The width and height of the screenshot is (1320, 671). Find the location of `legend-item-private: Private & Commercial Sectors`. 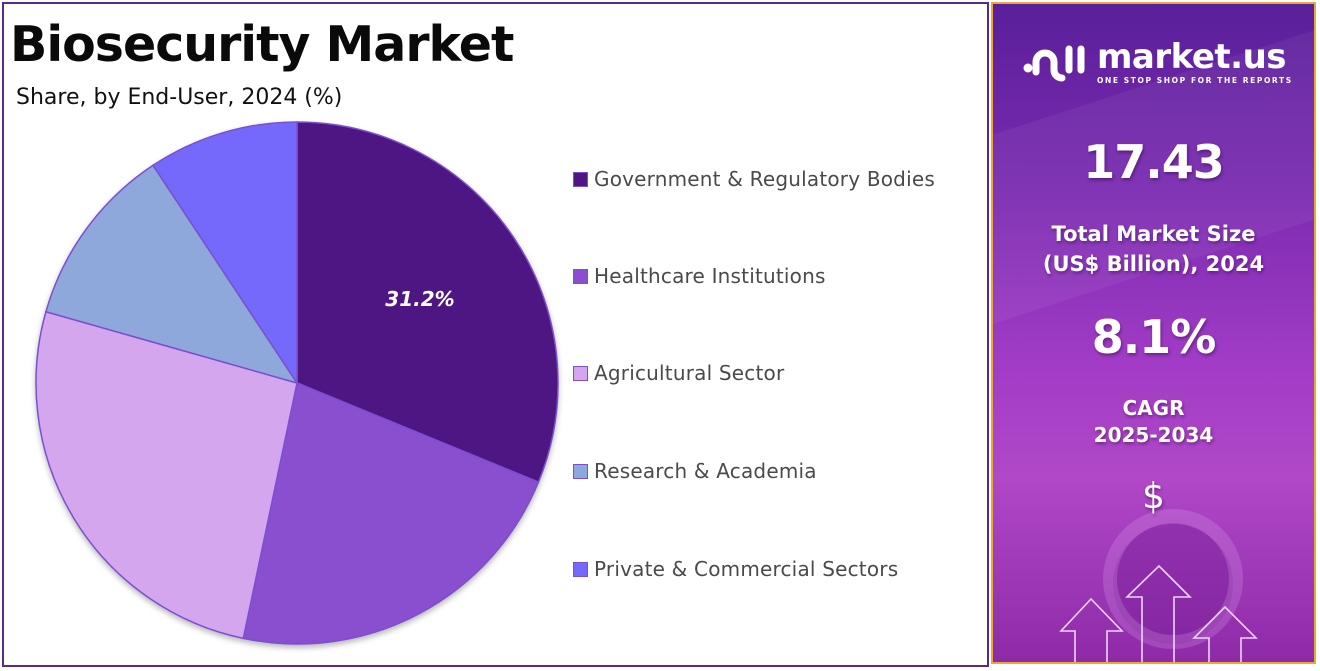

legend-item-private: Private & Commercial Sectors is located at coordinates (735, 569).